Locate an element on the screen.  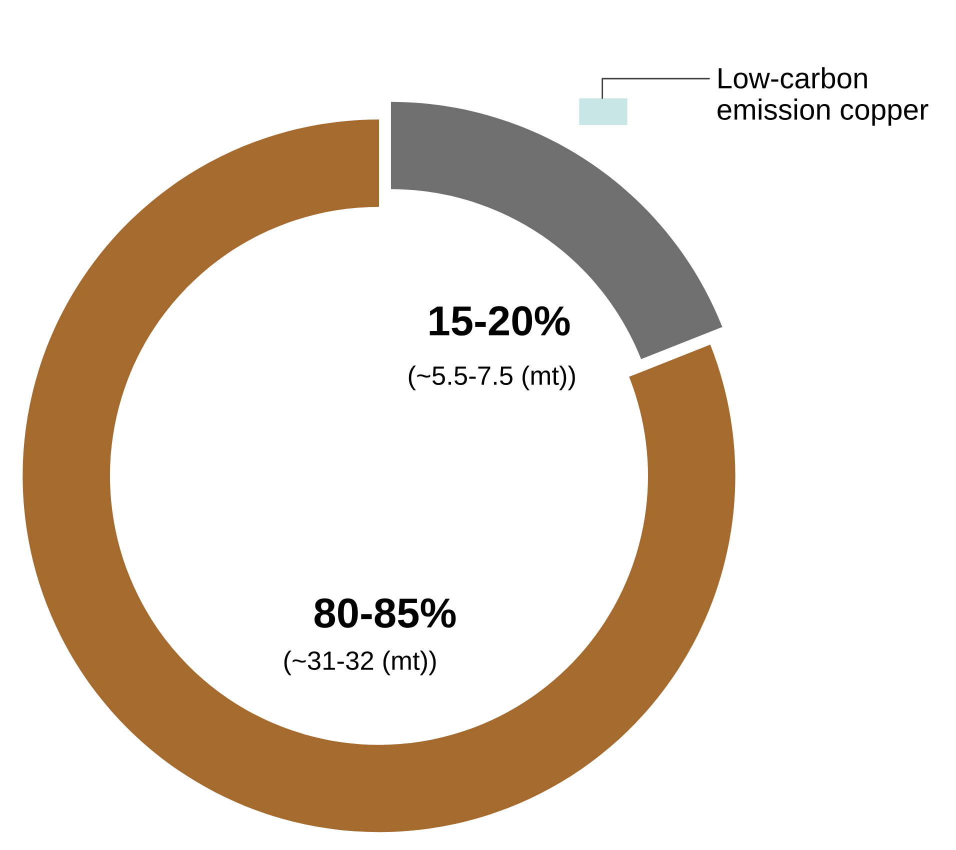
text: (~5.5-7.5 (mt)) is located at coordinates (491, 378).